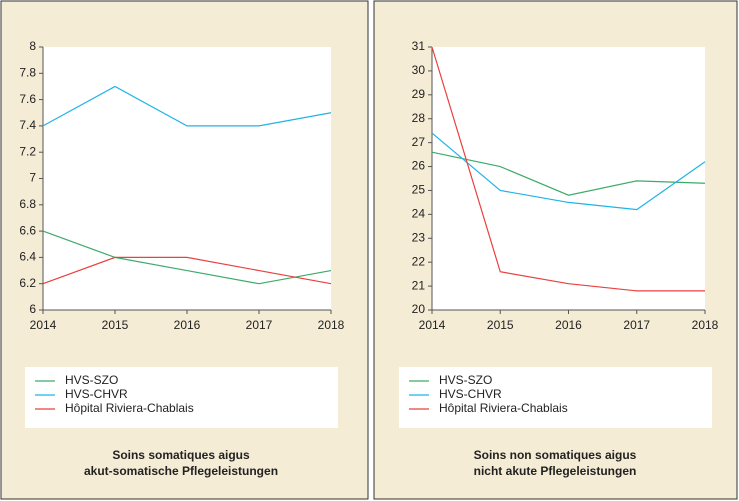 The width and height of the screenshot is (739, 501). I want to click on y-tick-label: 6, so click(32, 309).